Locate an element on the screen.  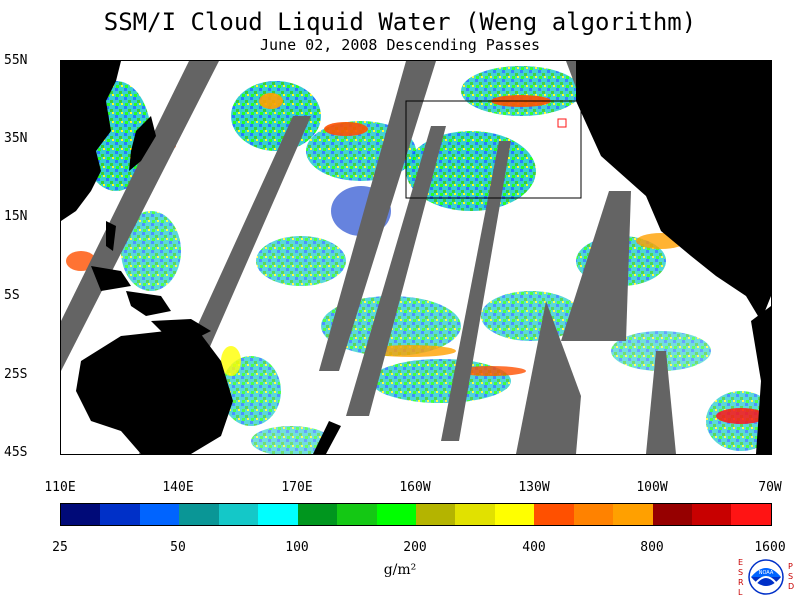
lat-label-15n: 15N is located at coordinates (16, 216).